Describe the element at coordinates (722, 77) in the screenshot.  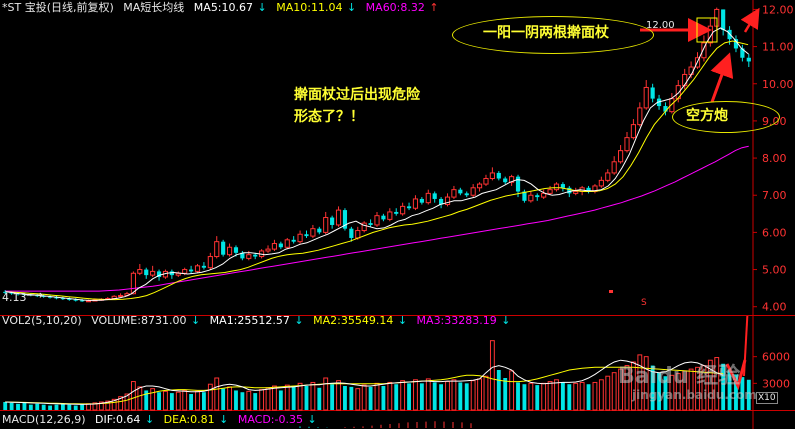
I see `annotation-arrow-up` at that location.